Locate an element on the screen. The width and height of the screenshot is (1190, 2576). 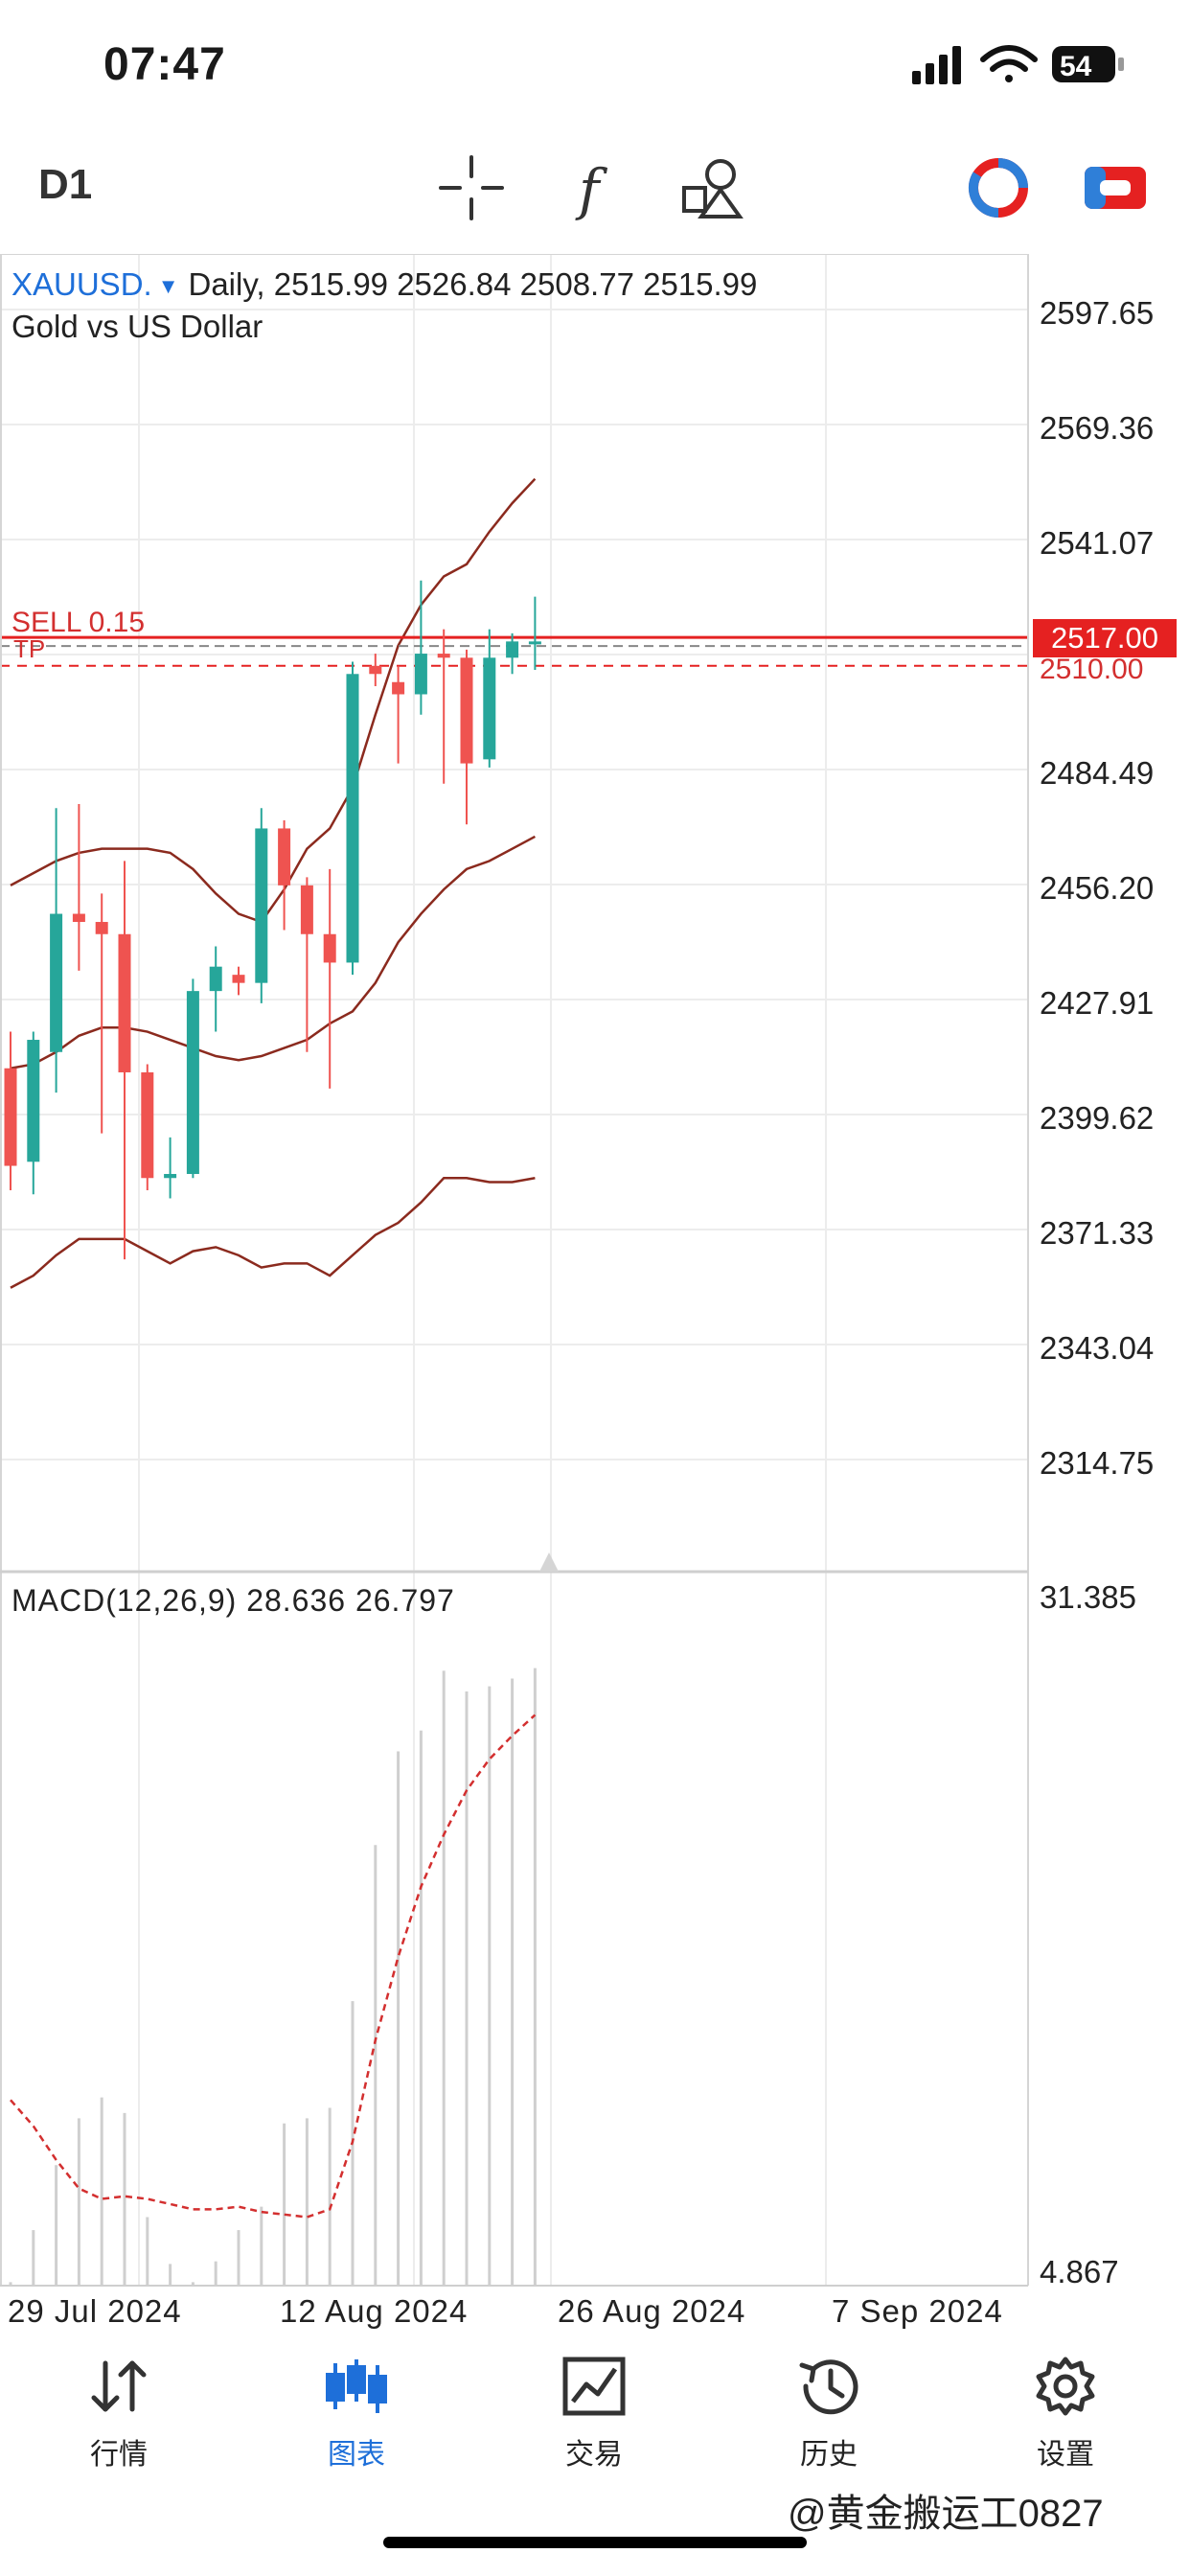
take-profit-label: TP is located at coordinates (30, 648).